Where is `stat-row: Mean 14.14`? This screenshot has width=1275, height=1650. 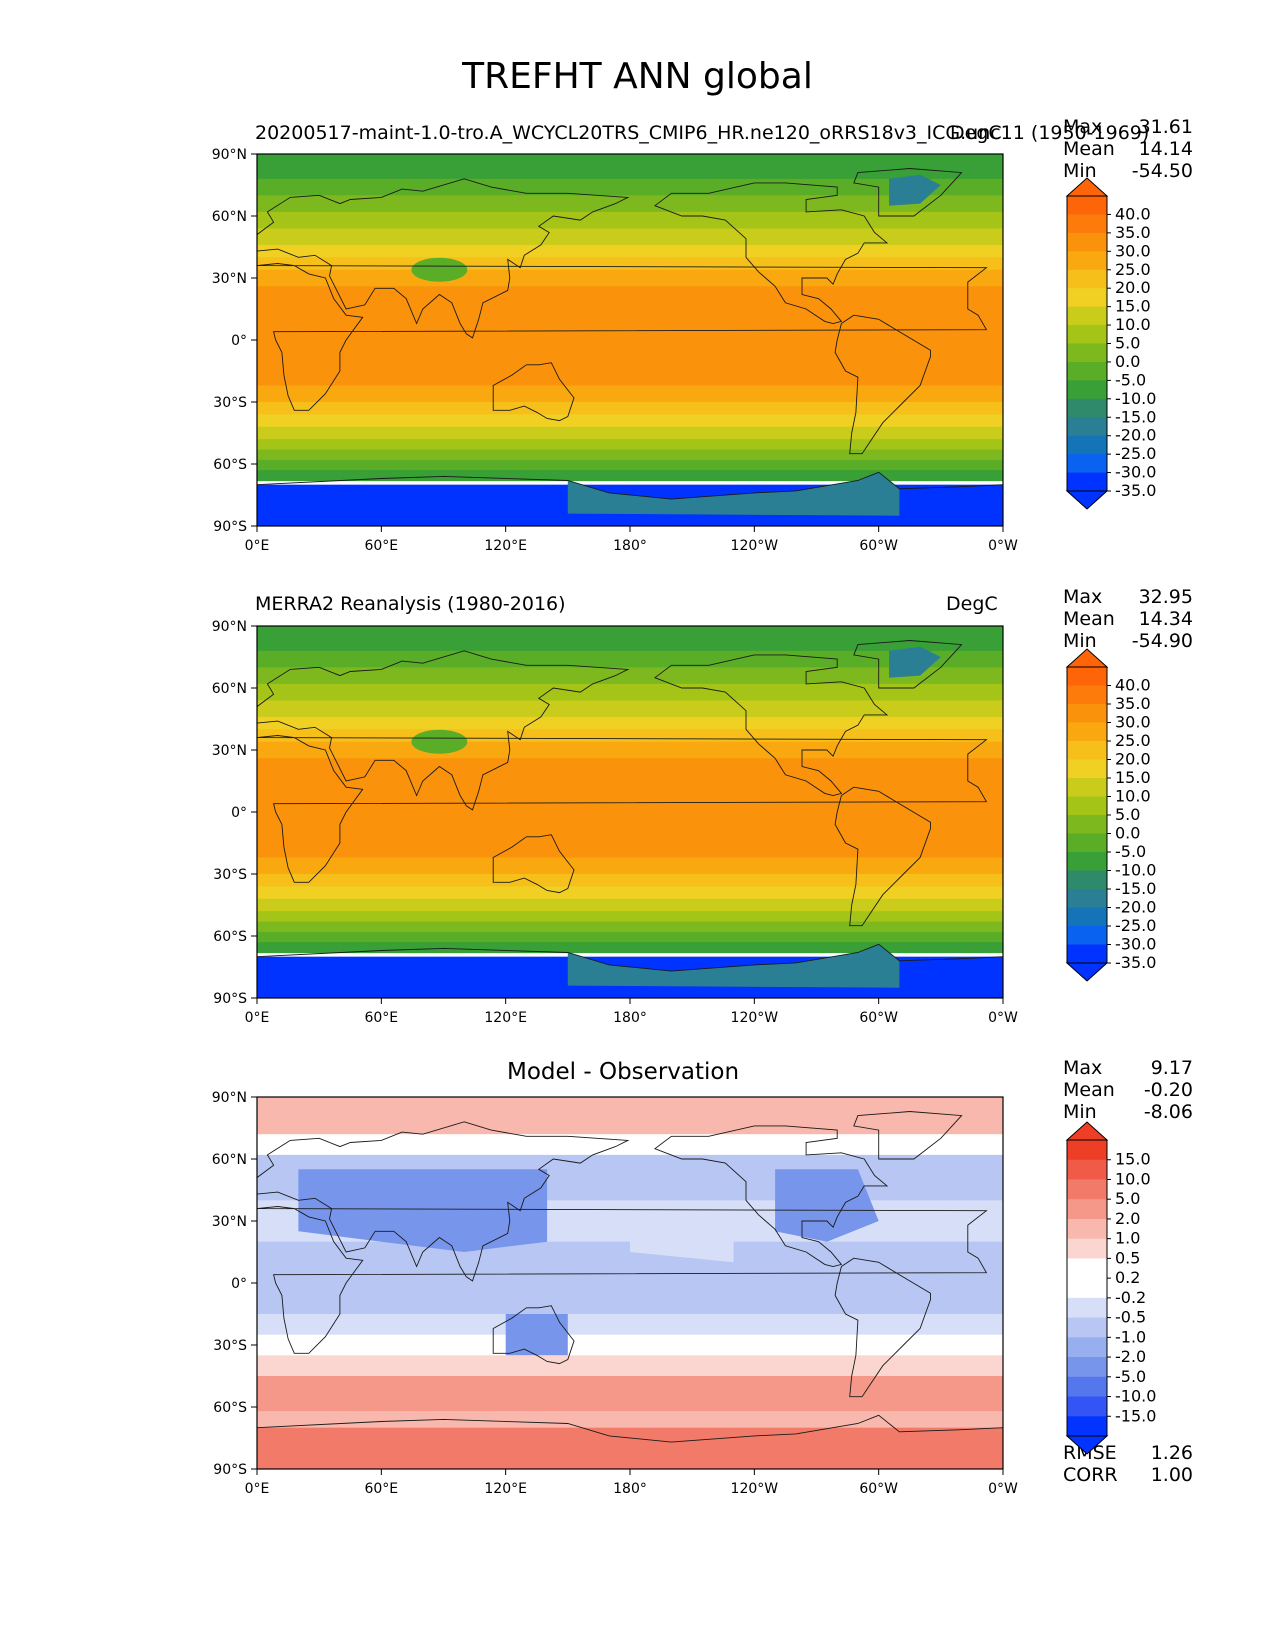
stat-row: Mean 14.14 is located at coordinates (1128, 149).